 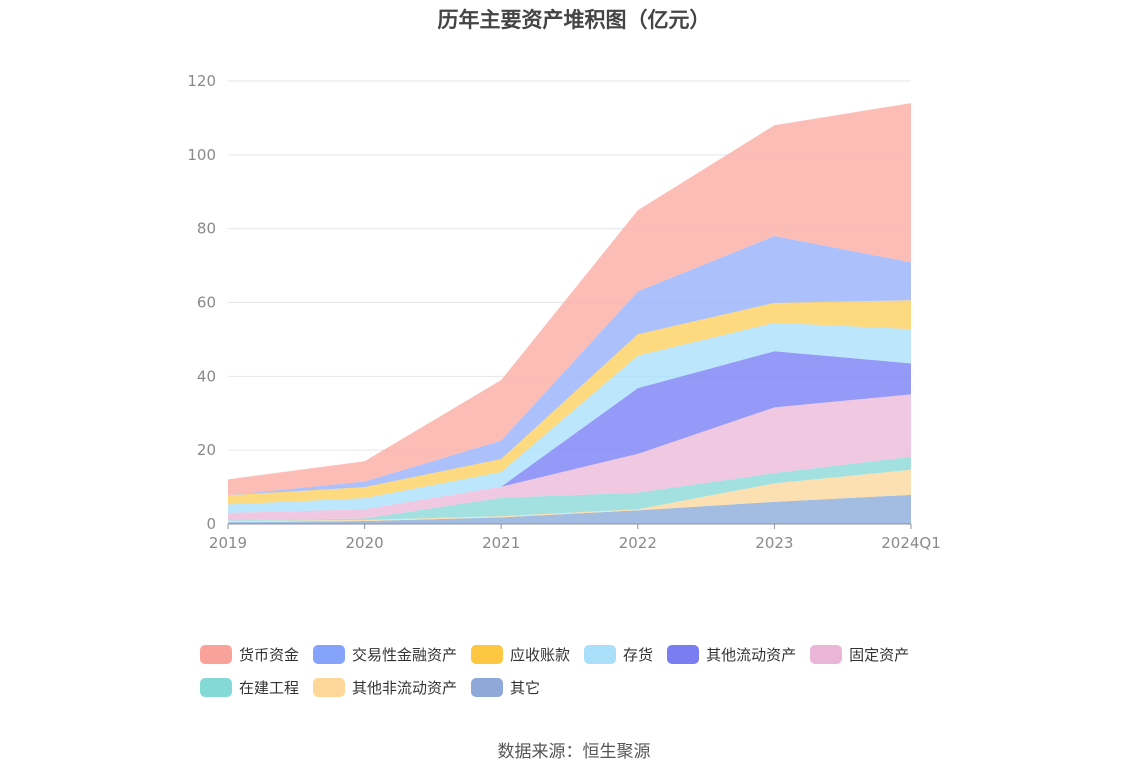 What do you see at coordinates (211, 524) in the screenshot?
I see `y-tick-label: 0` at bounding box center [211, 524].